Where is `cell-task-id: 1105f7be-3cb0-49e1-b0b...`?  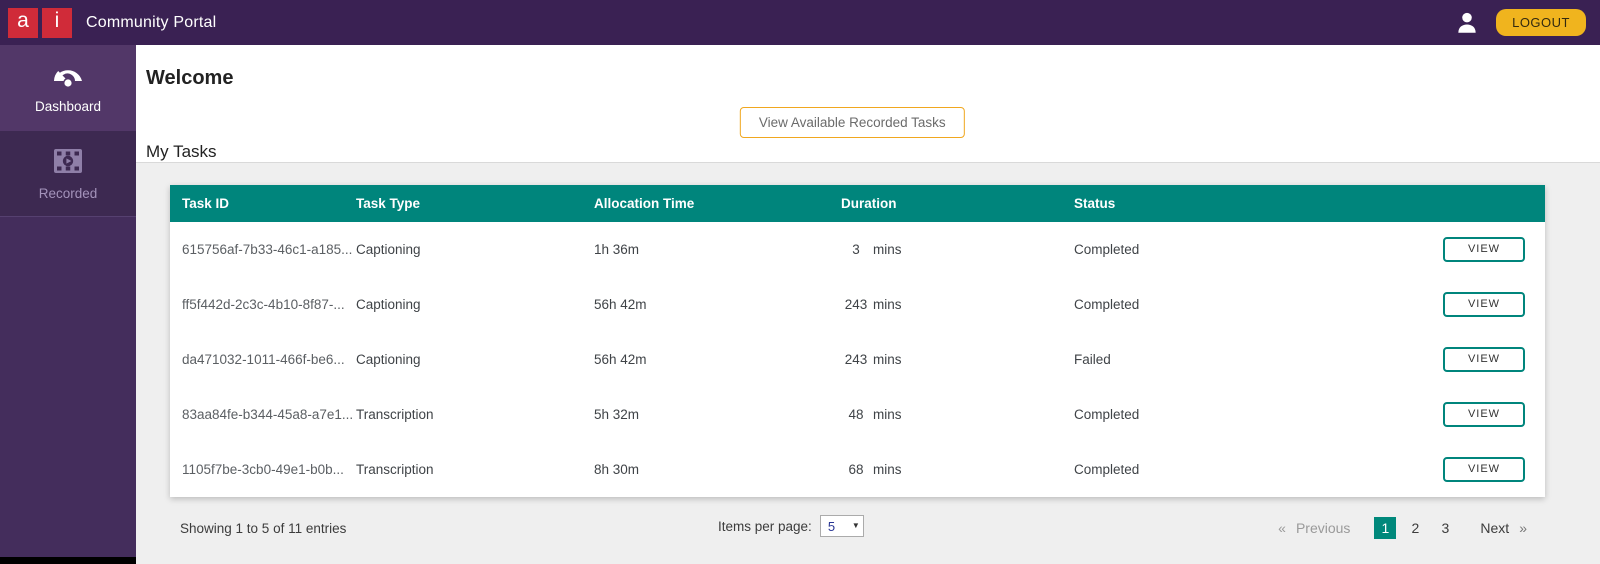 cell-task-id: 1105f7be-3cb0-49e1-b0b... is located at coordinates (263, 469).